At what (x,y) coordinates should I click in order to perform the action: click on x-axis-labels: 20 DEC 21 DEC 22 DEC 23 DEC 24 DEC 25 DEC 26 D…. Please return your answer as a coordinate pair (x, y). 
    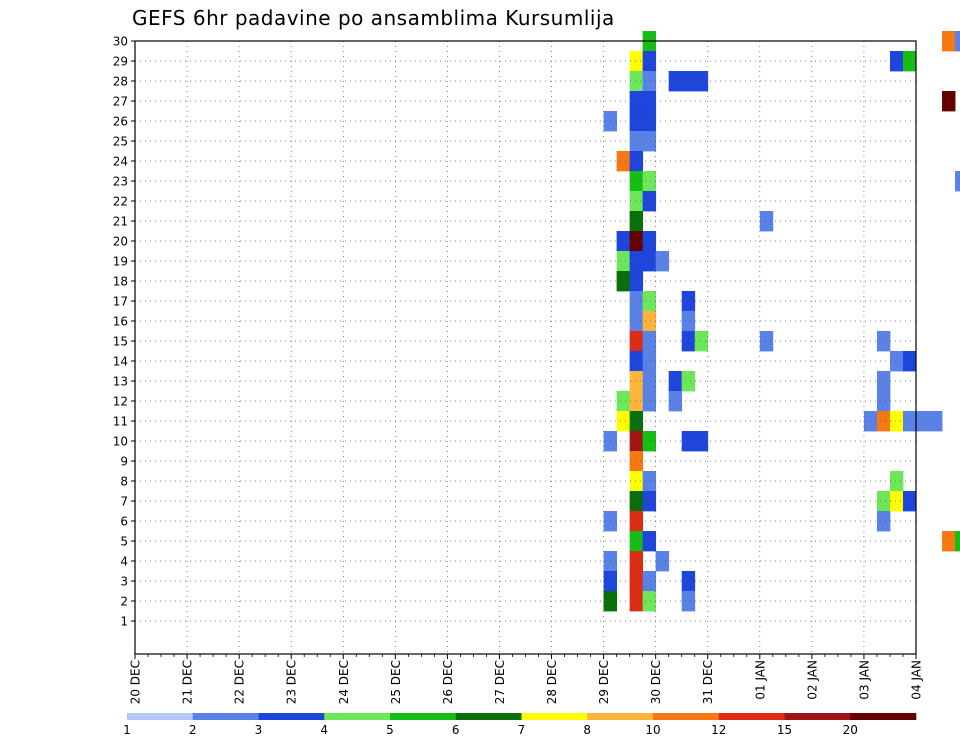
    Looking at the image, I should click on (526, 679).